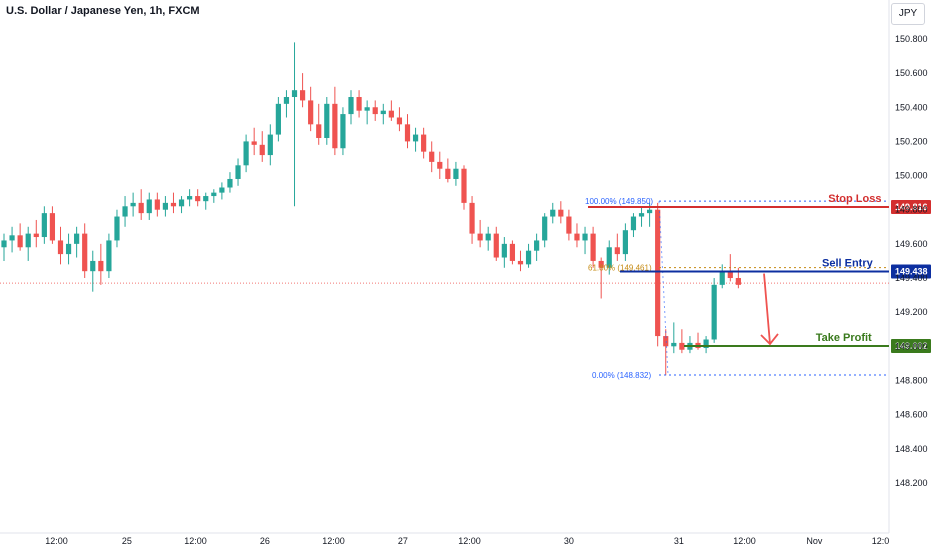 The height and width of the screenshot is (550, 932). What do you see at coordinates (911, 415) in the screenshot?
I see `price-tick-label: 148.600` at bounding box center [911, 415].